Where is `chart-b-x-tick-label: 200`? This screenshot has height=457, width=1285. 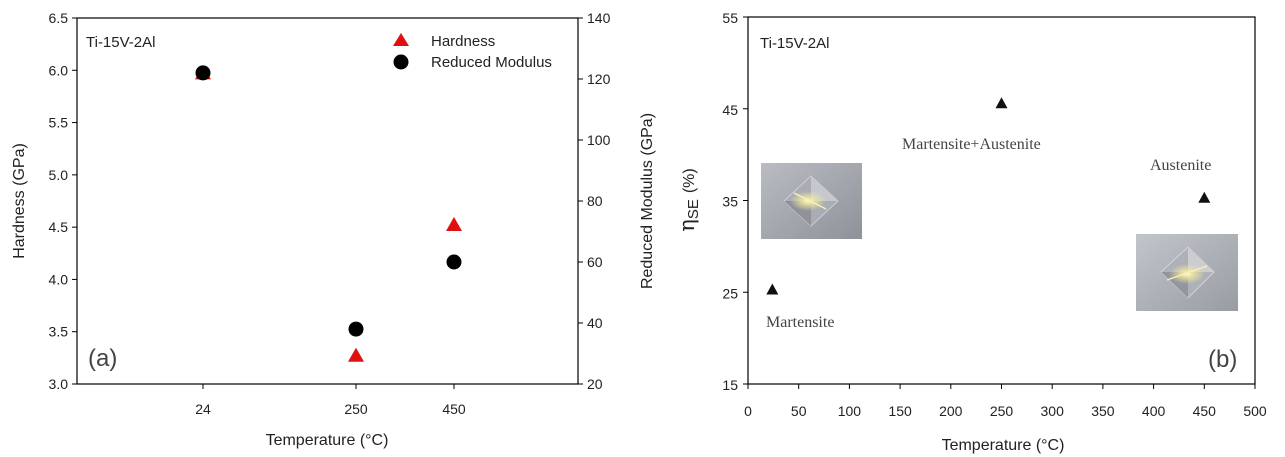 chart-b-x-tick-label: 200 is located at coordinates (951, 411).